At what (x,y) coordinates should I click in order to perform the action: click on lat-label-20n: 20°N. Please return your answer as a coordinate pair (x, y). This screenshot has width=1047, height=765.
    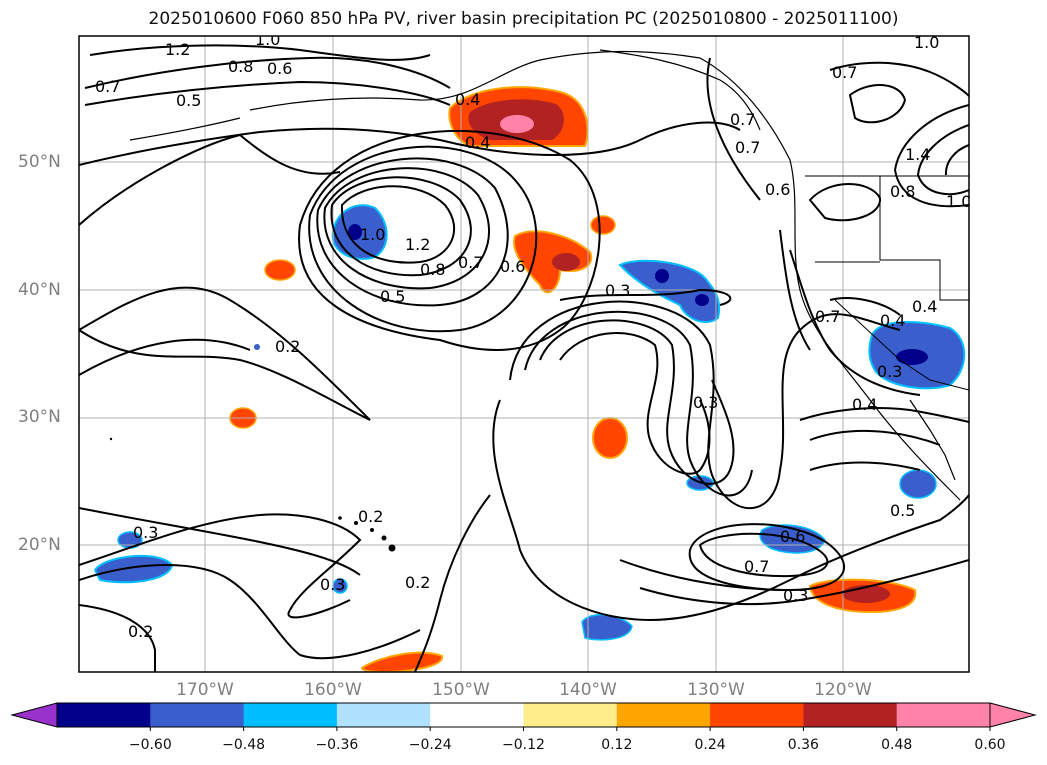
    Looking at the image, I should click on (39, 545).